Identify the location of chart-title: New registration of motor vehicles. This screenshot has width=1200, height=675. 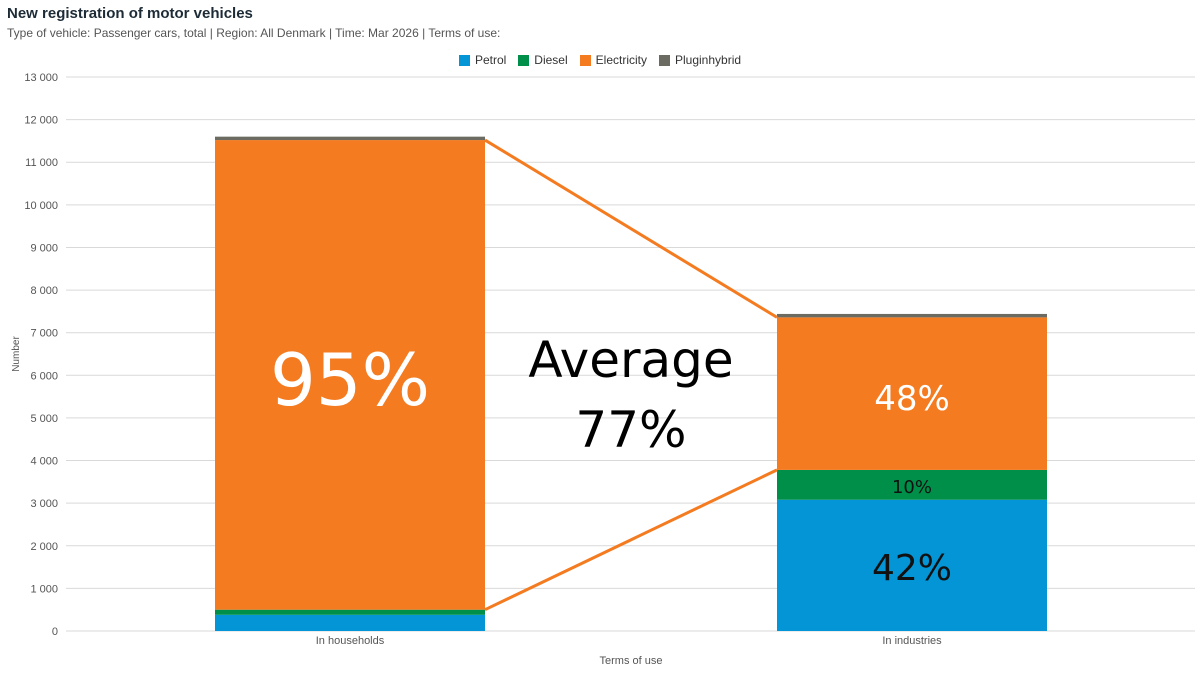
(130, 13).